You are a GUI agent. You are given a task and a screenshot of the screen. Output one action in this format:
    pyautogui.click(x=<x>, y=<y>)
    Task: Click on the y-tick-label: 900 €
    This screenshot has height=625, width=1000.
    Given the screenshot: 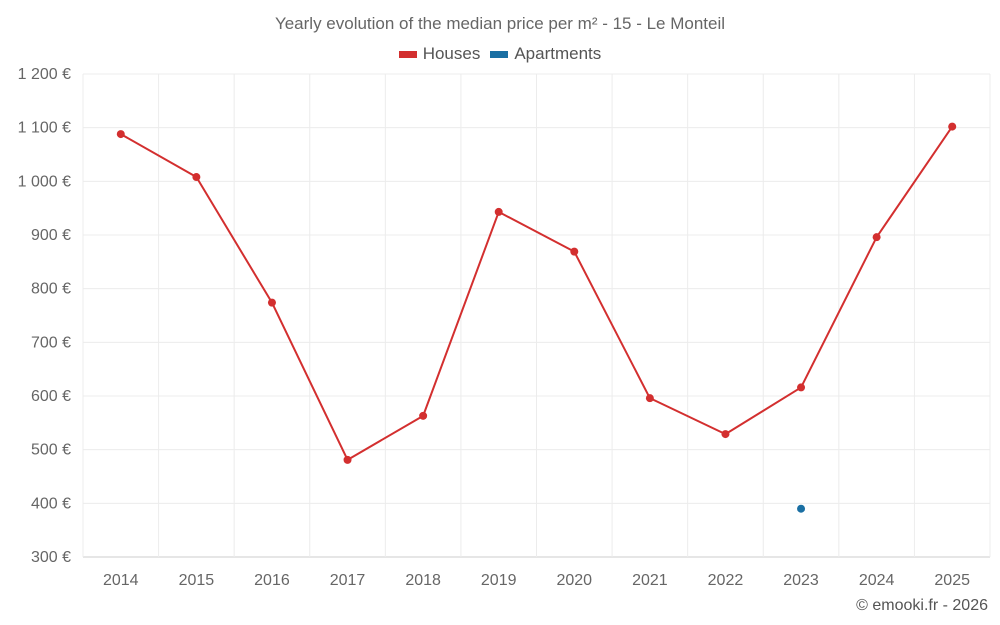 What is the action you would take?
    pyautogui.click(x=51, y=235)
    